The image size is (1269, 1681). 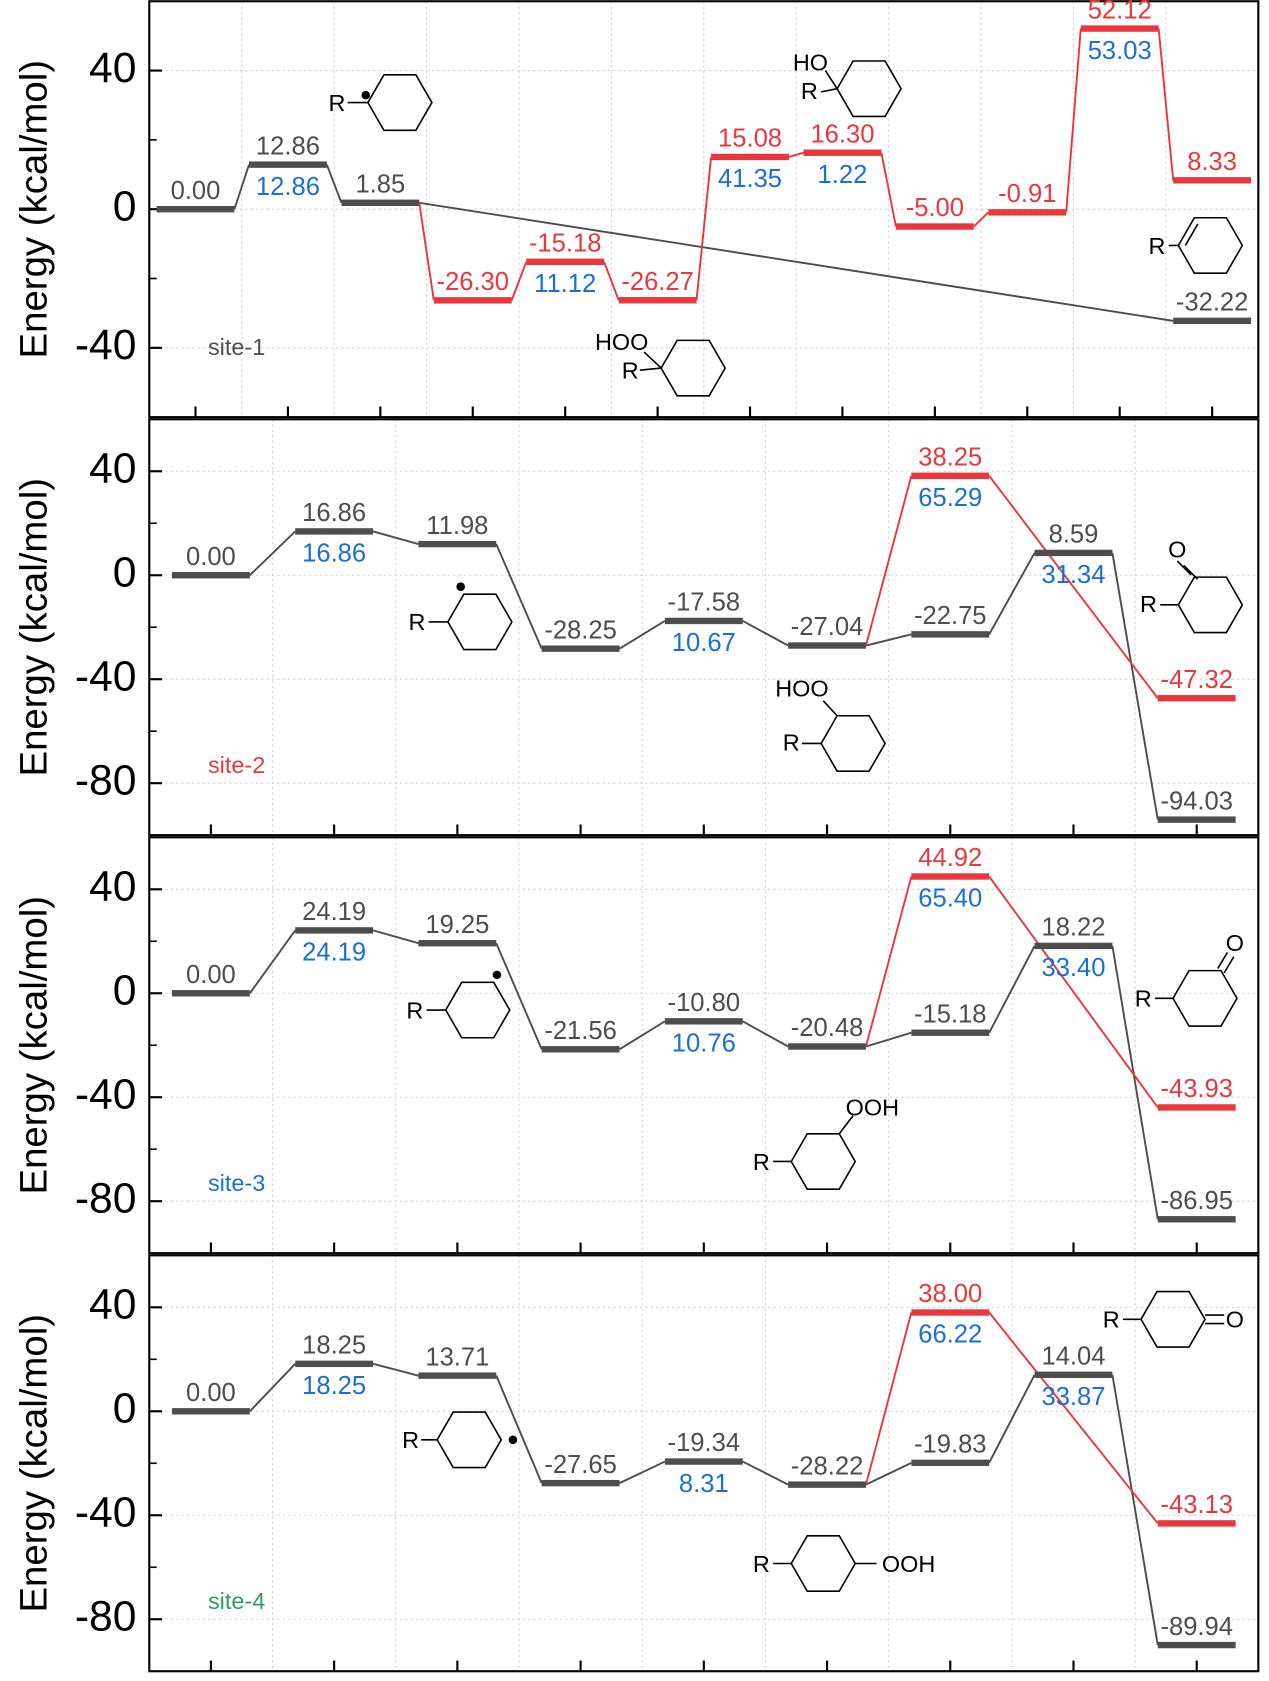 I want to click on structure: OOH R, so click(x=826, y=1142).